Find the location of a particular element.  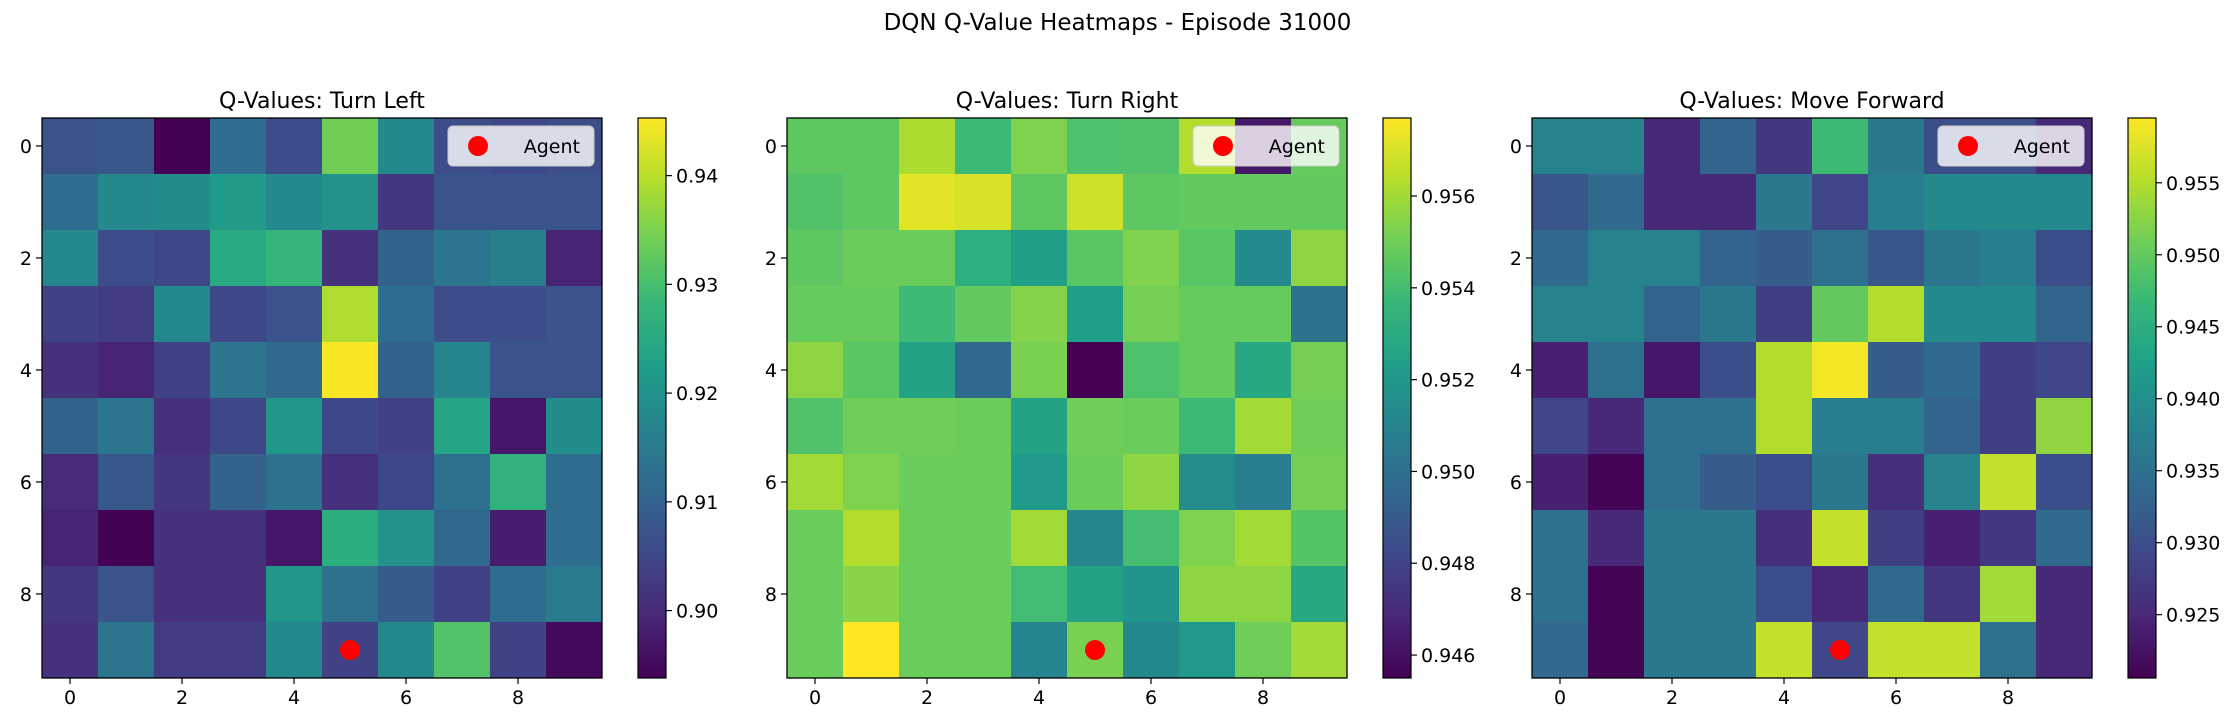

agent-marker is located at coordinates (1840, 650).